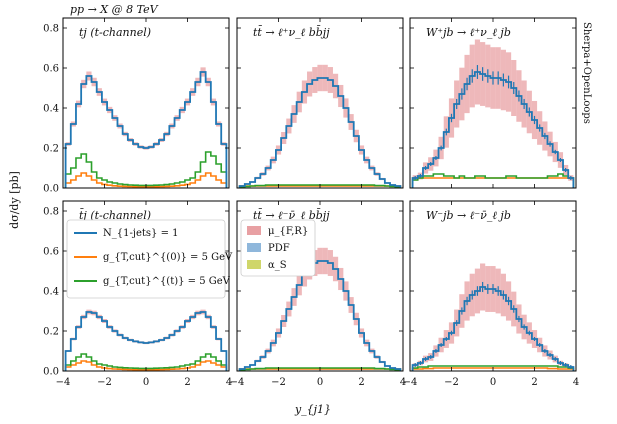  What do you see at coordinates (168, 257) in the screenshot?
I see `legend-line-label: g_{T,cut}^{(0)} = 5 GeV` at bounding box center [168, 257].